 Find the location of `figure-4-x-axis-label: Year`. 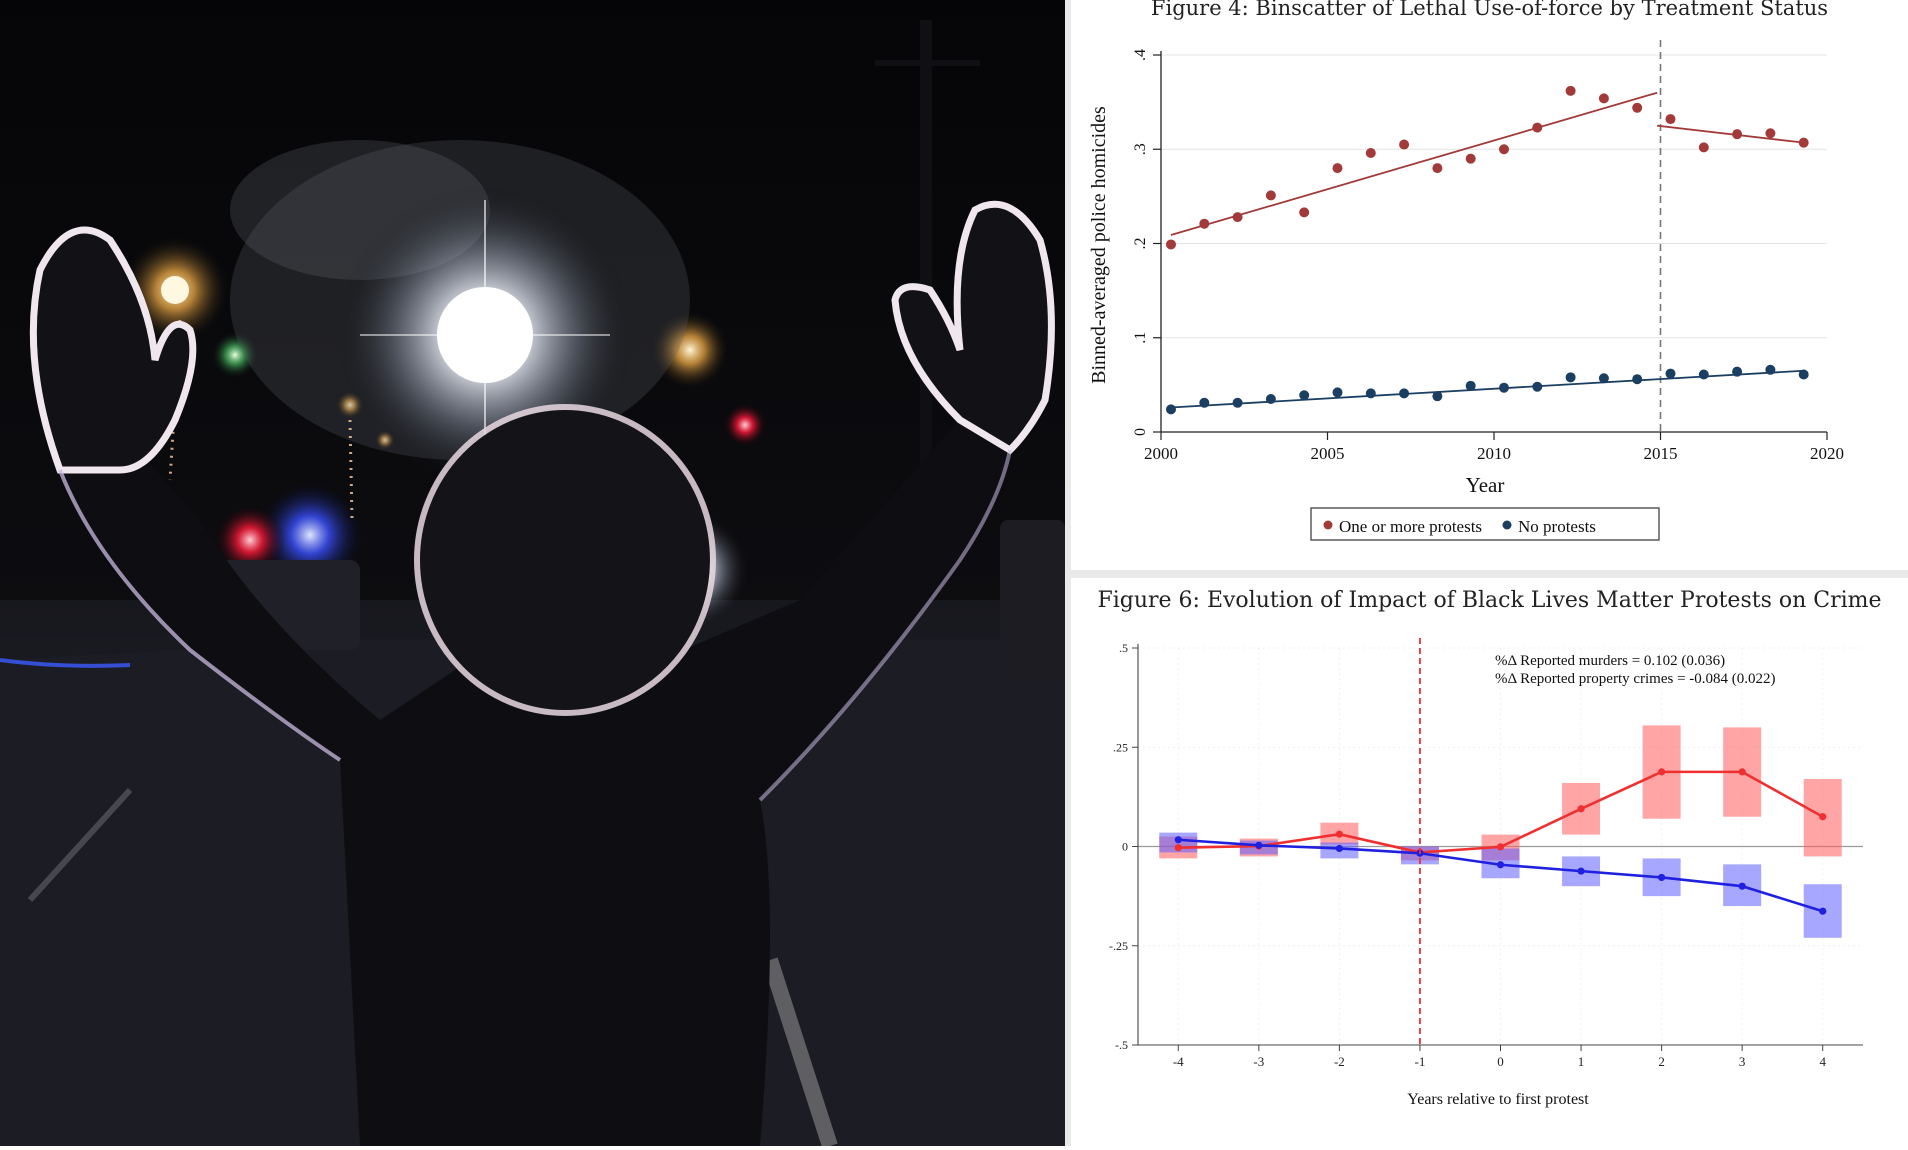

figure-4-x-axis-label: Year is located at coordinates (1485, 485).